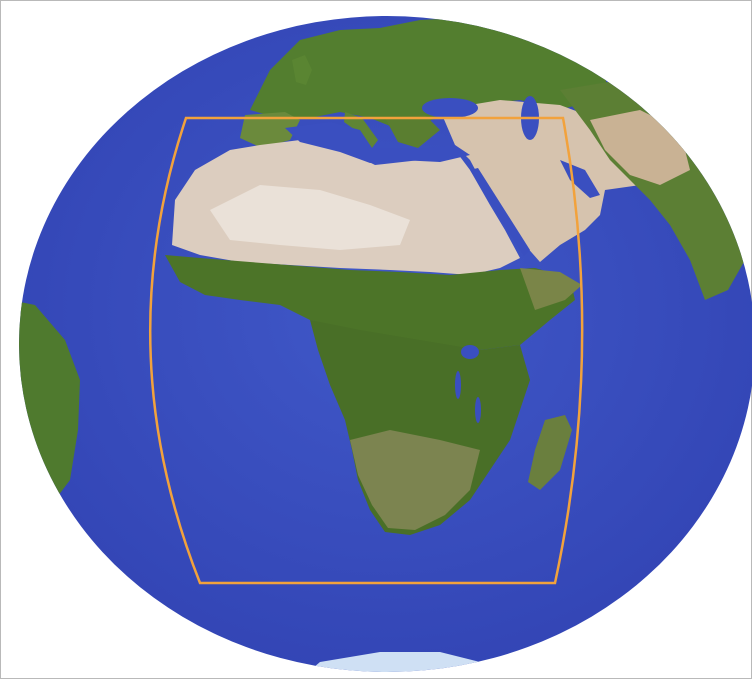 This screenshot has height=679, width=752. I want to click on land-italy, so click(361, 130).